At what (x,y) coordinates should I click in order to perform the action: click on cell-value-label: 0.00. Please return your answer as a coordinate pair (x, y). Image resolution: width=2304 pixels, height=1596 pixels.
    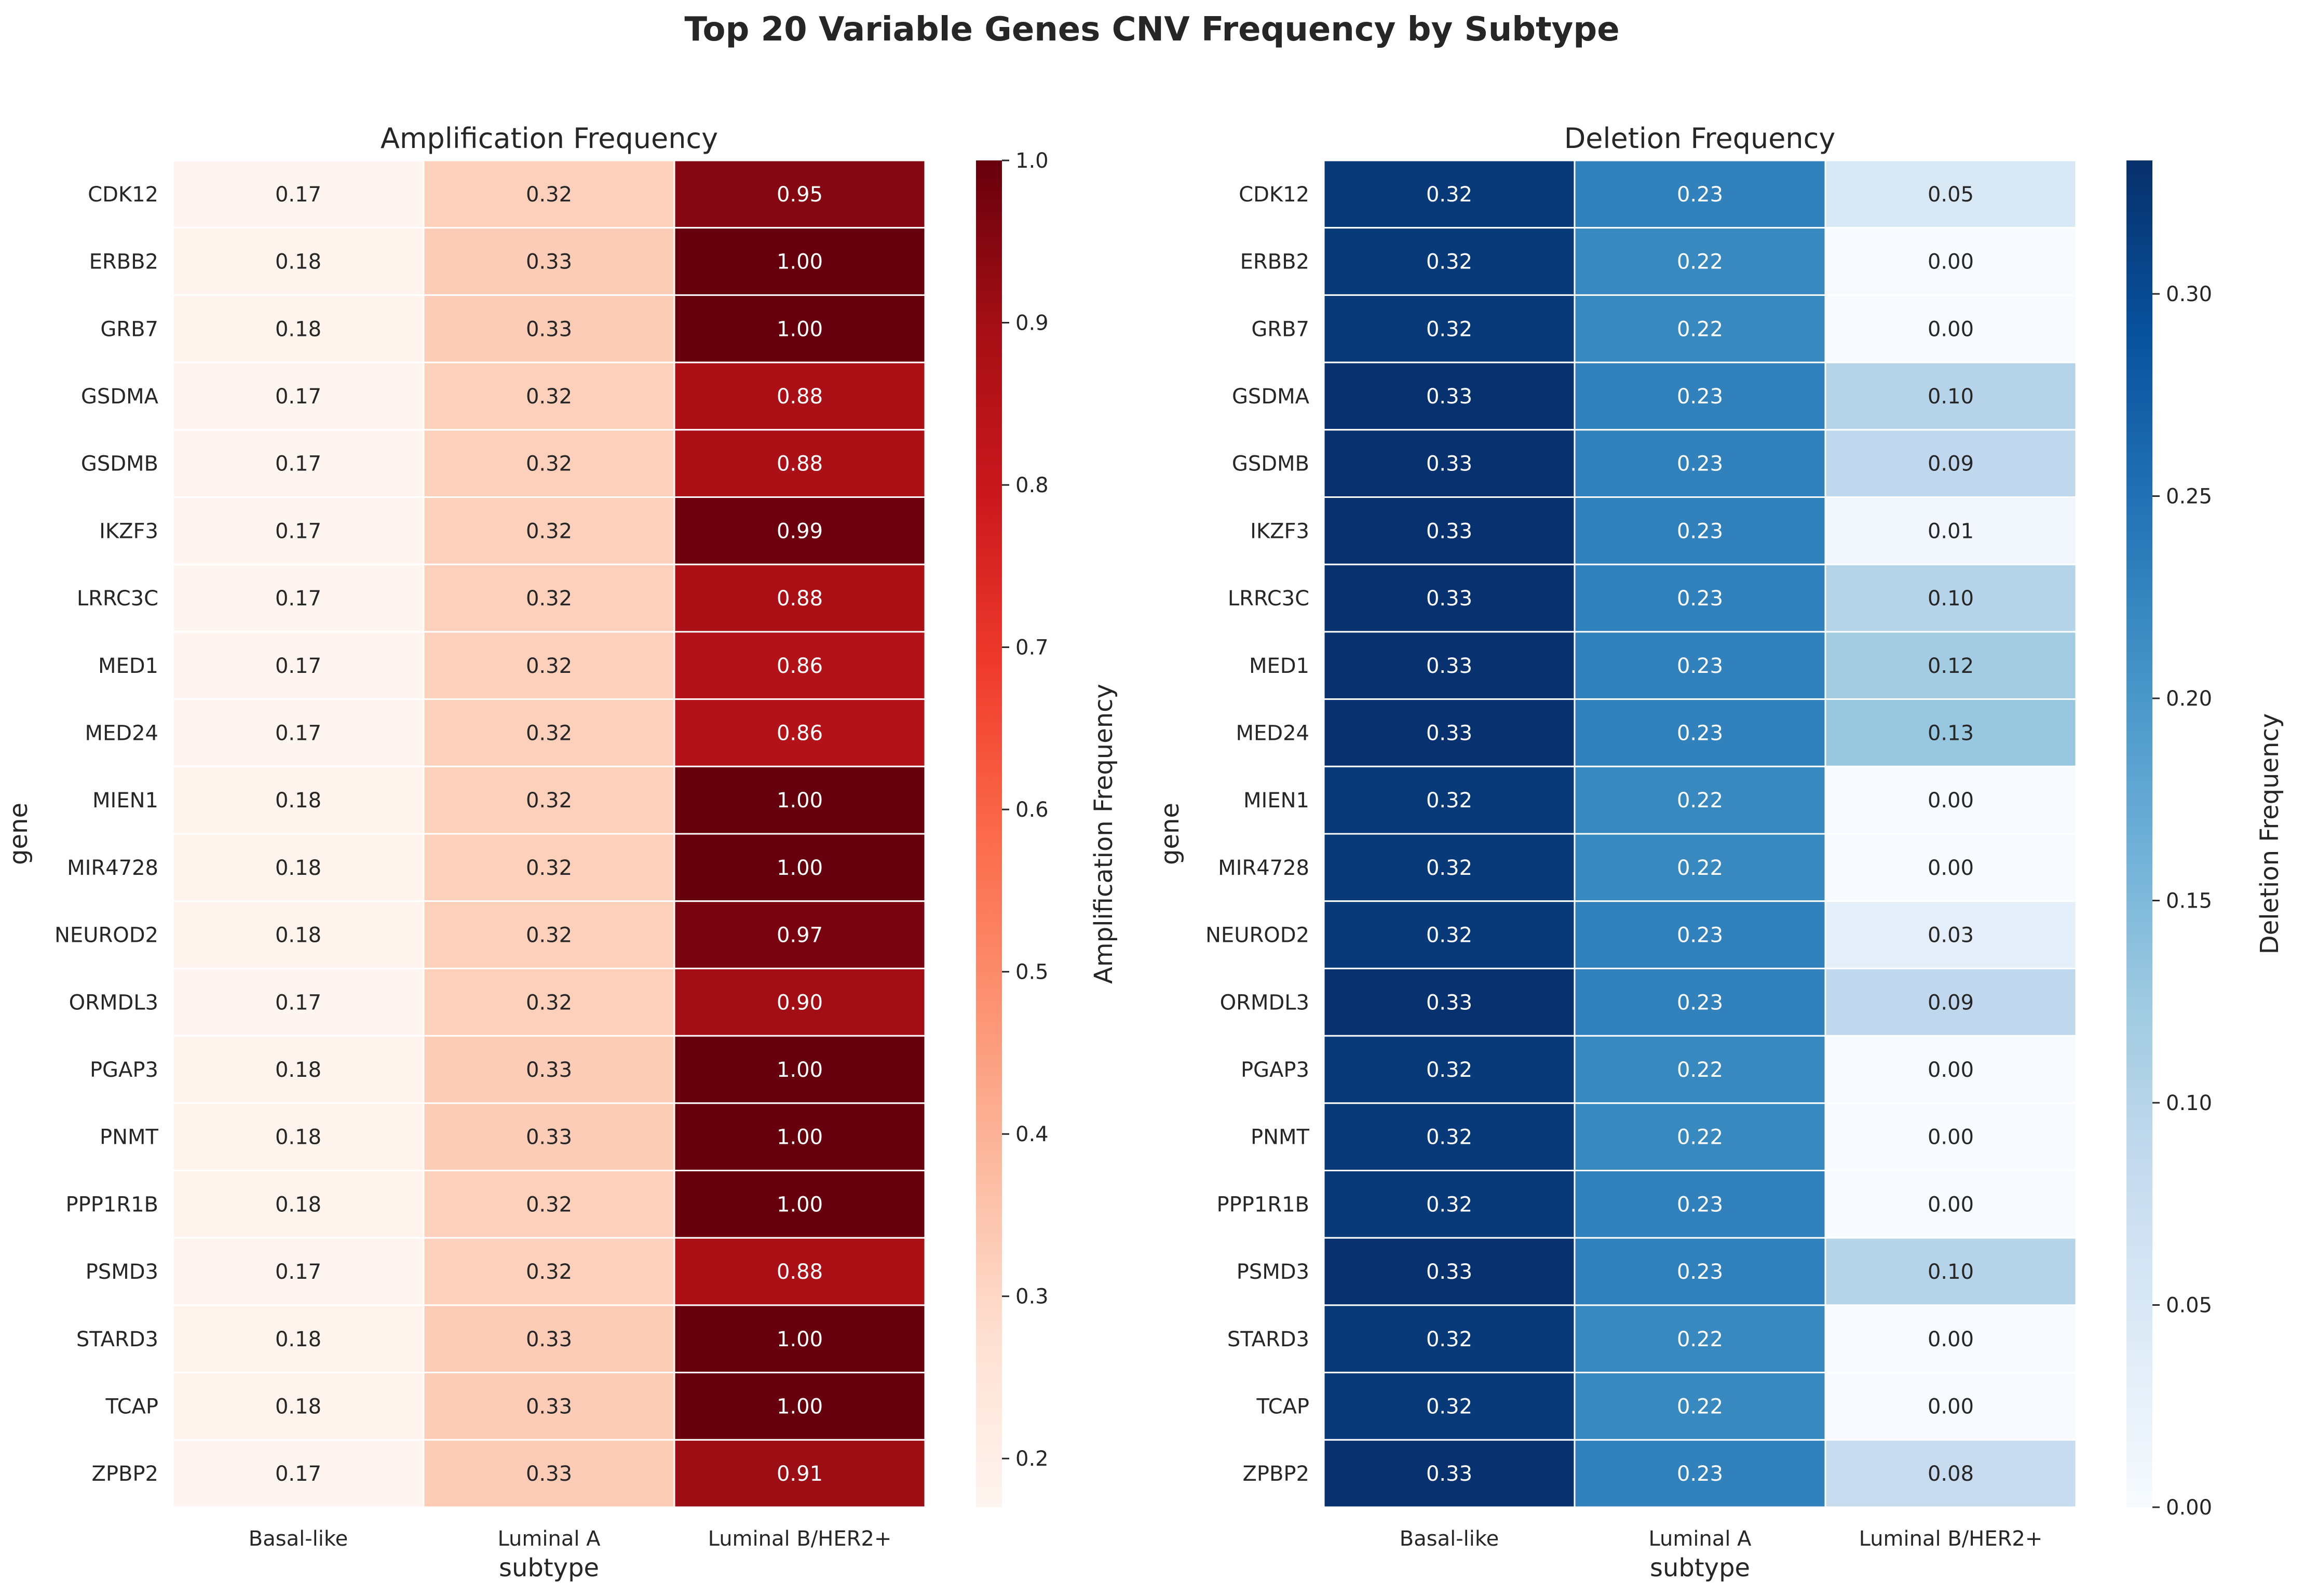
    Looking at the image, I should click on (1951, 1070).